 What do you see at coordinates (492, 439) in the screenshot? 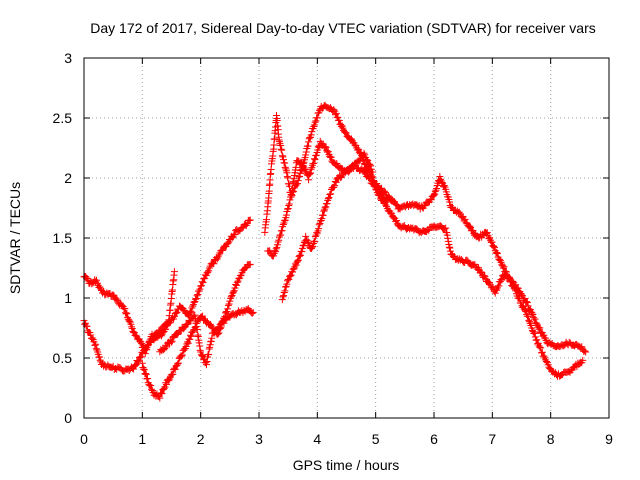
I see `x-tick-label: 7` at bounding box center [492, 439].